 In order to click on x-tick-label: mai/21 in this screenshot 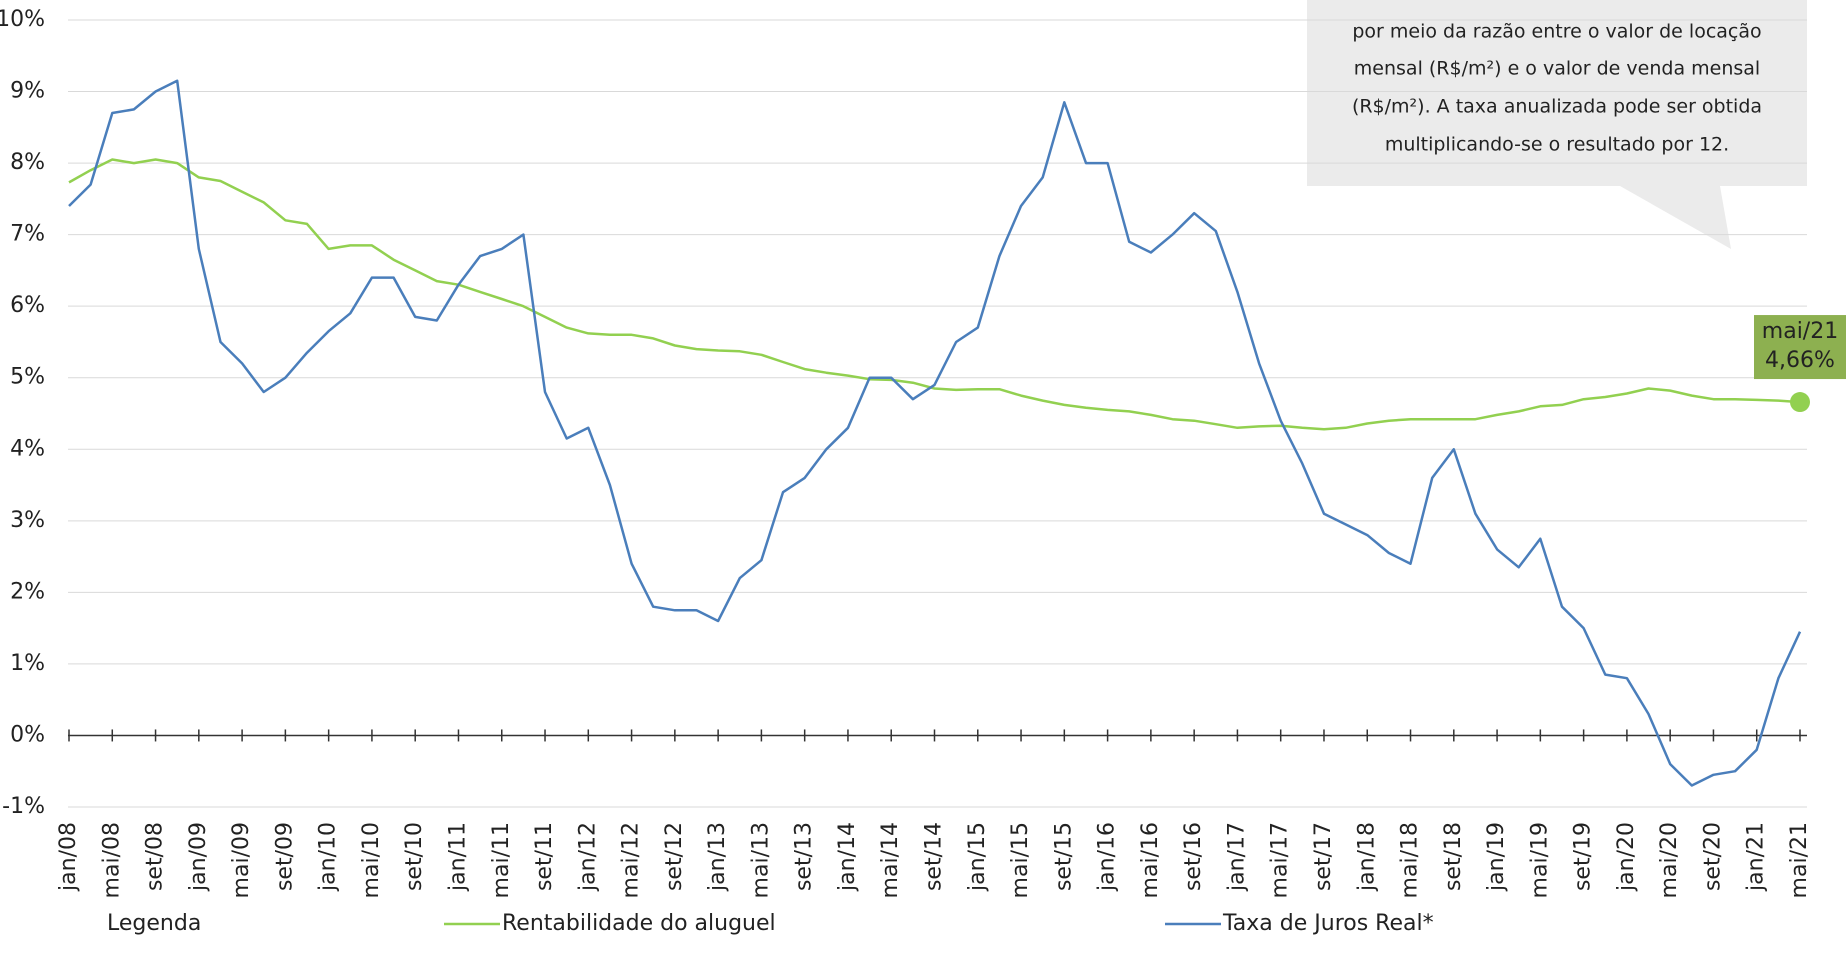, I will do `click(1799, 860)`.